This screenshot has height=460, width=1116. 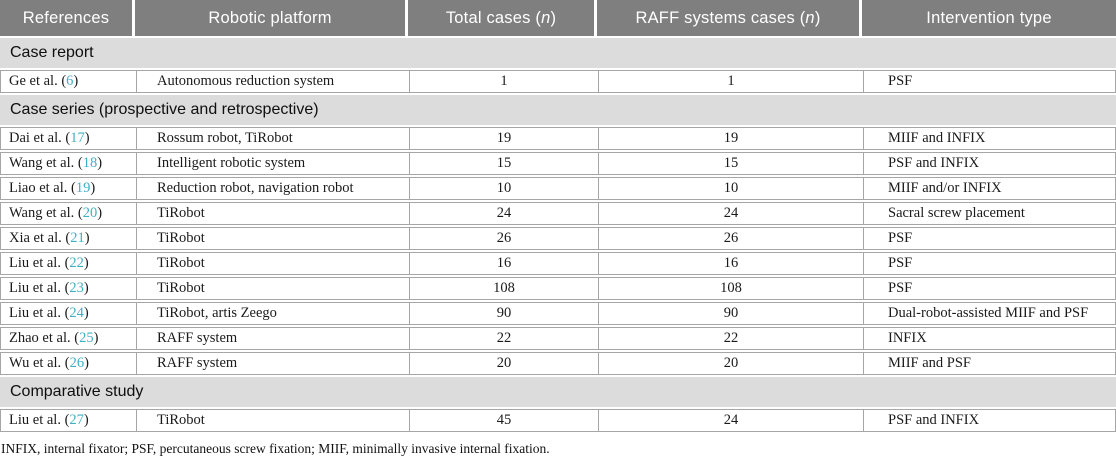 What do you see at coordinates (730, 138) in the screenshot?
I see `raff-cases-cell: 19` at bounding box center [730, 138].